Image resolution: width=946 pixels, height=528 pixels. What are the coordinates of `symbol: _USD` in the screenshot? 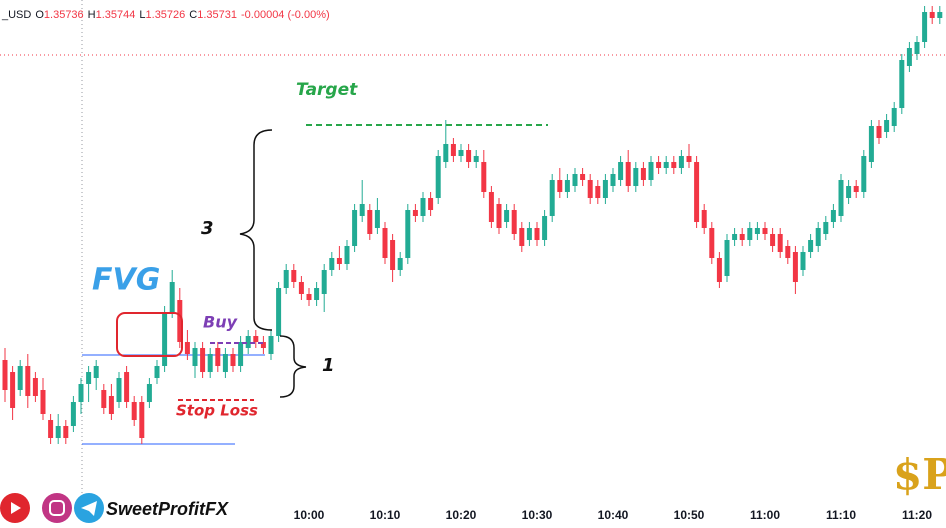 It's located at (16, 15).